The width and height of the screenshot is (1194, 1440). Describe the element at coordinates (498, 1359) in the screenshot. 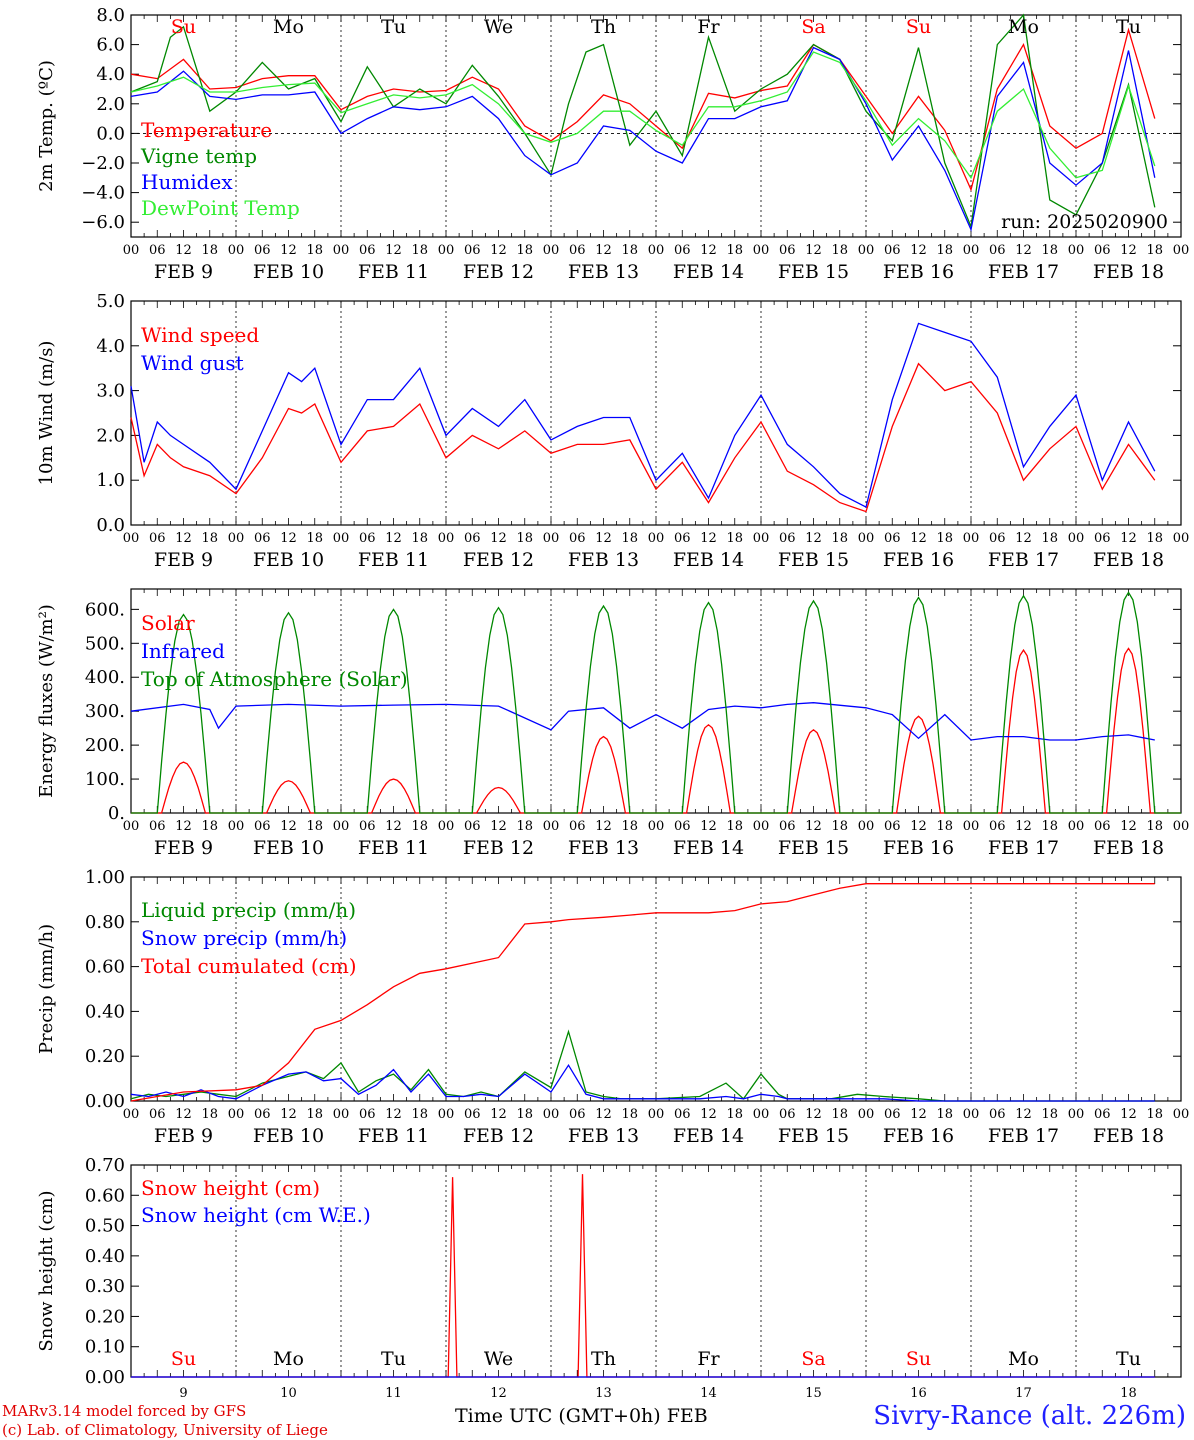

I see `weekday-label: We` at that location.